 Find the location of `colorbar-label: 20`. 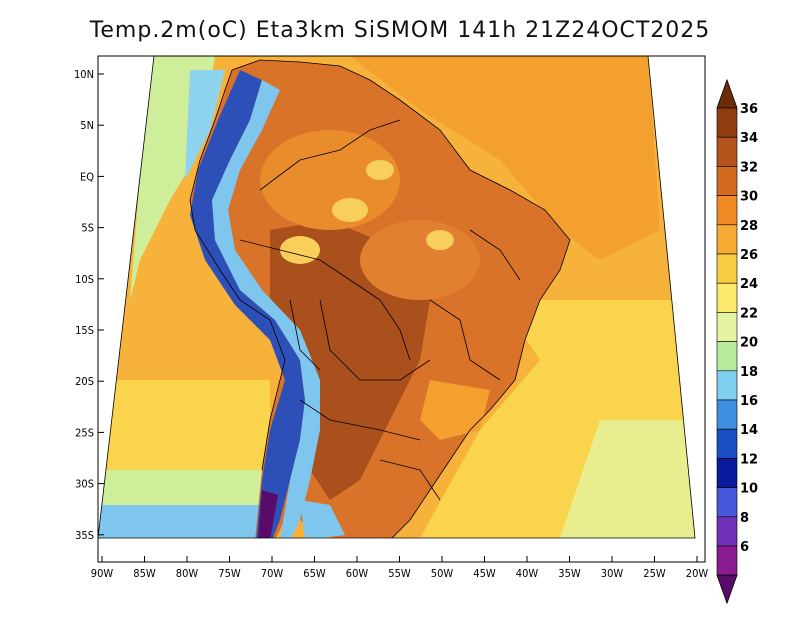

colorbar-label: 20 is located at coordinates (749, 343).